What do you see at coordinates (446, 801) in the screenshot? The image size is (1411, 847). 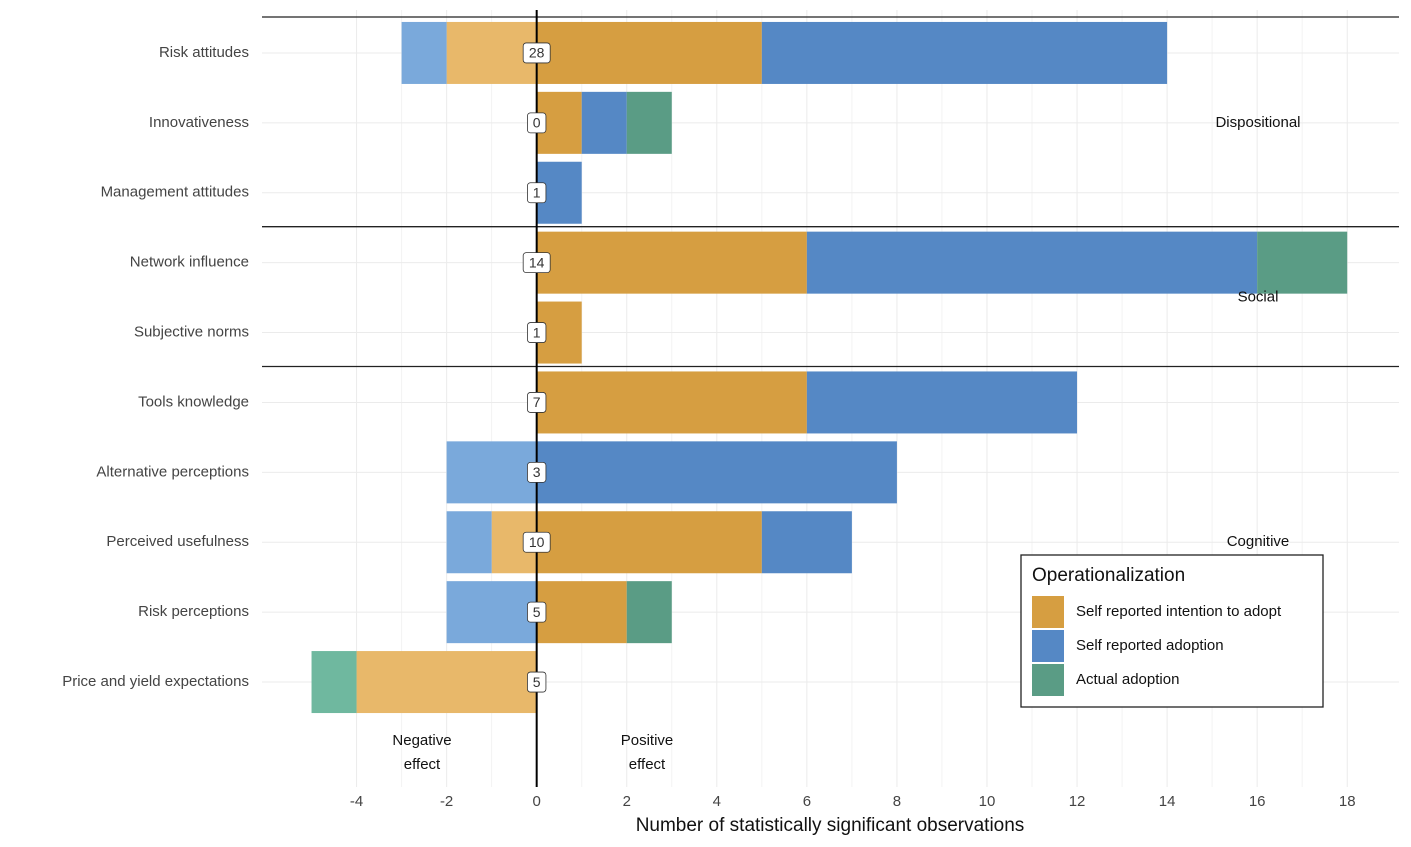 I see `x-tick-label: -2` at bounding box center [446, 801].